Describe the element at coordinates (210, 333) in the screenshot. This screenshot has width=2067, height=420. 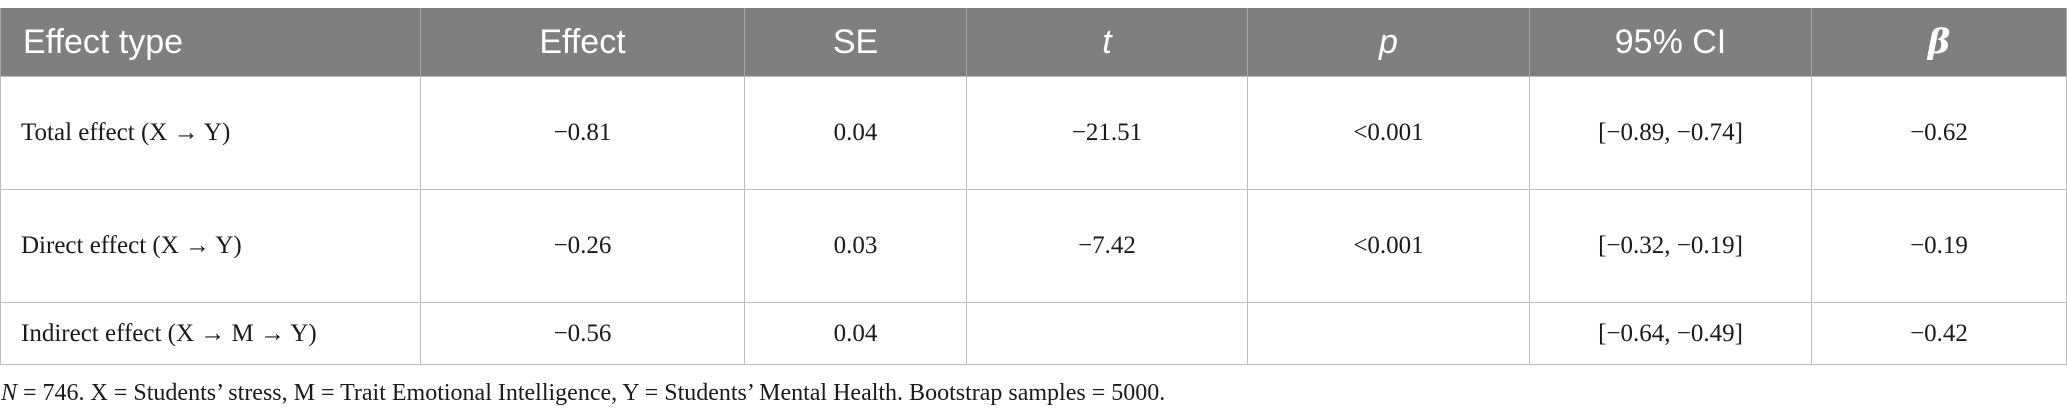
I see `cell-effect-type: Indirect effect (X → M → Y)` at that location.